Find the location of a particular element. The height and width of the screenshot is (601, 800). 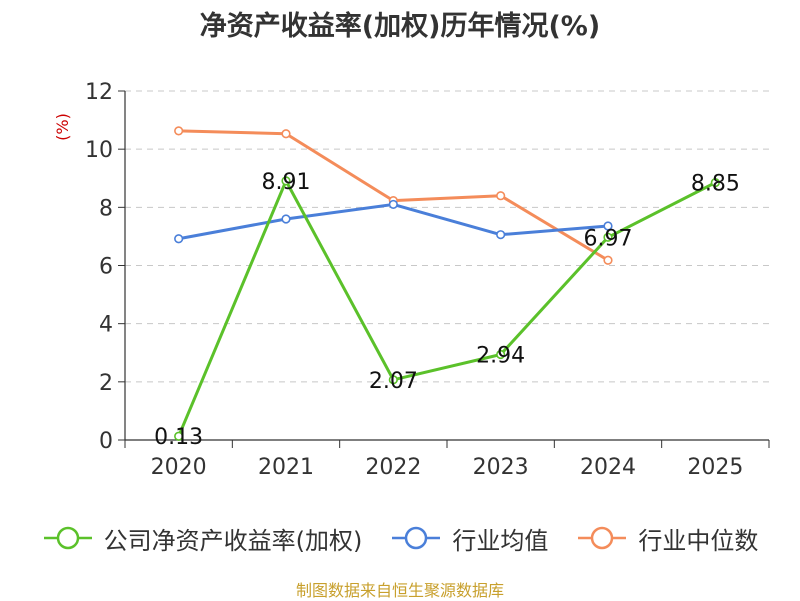

y-tick-label: 4 is located at coordinates (106, 325).